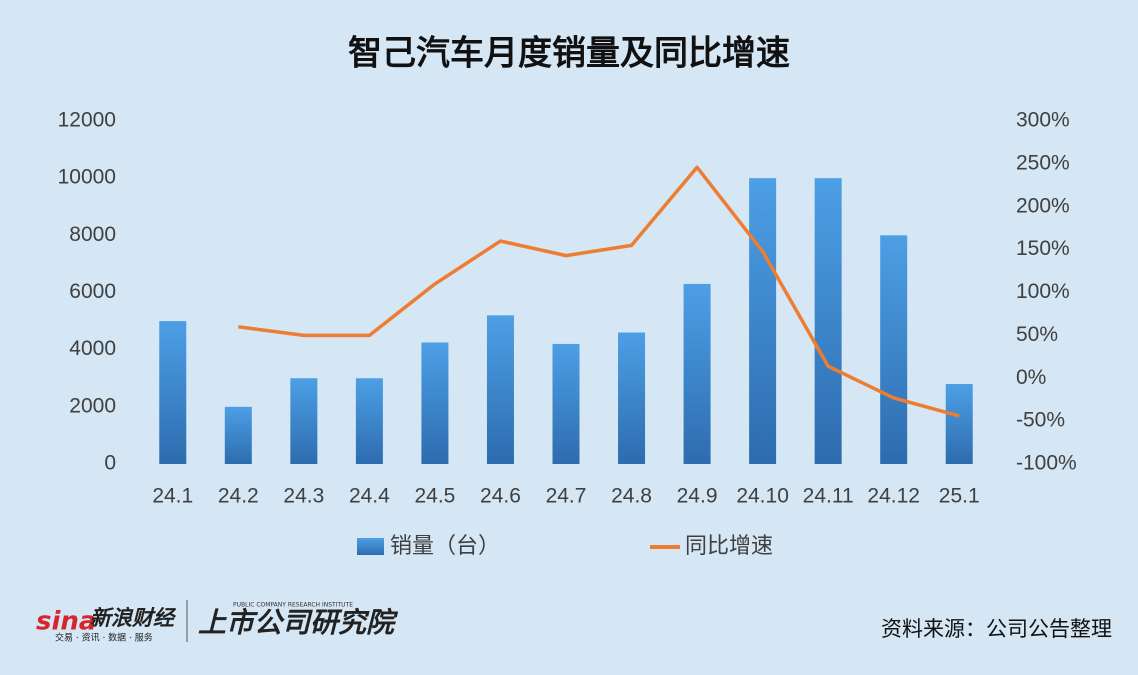 The width and height of the screenshot is (1138, 675). I want to click on y-tick-label: 12000, so click(87, 120).